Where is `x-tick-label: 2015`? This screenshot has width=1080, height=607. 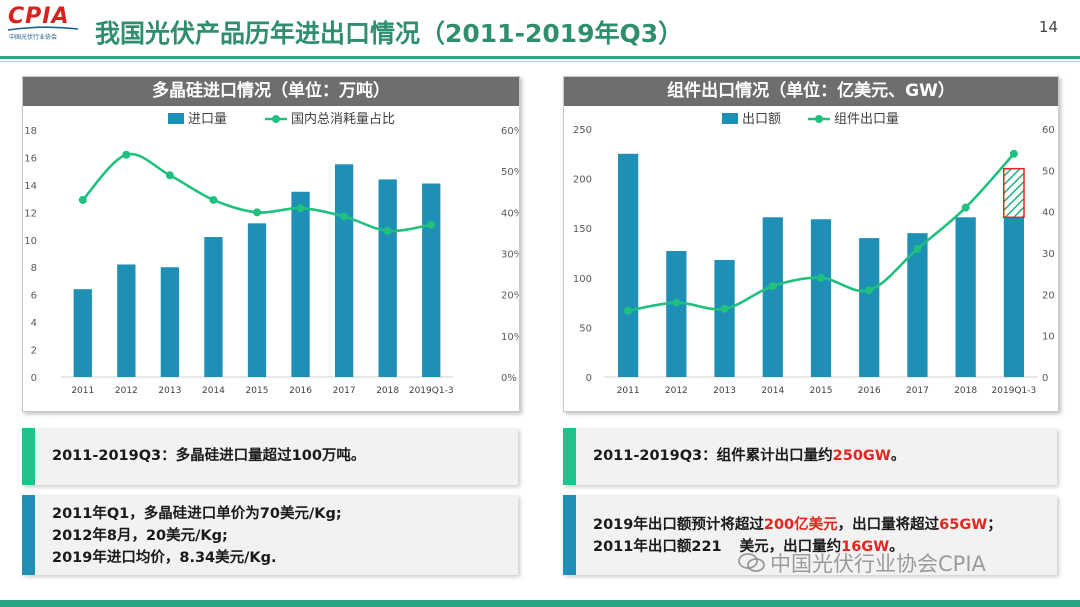
x-tick-label: 2015 is located at coordinates (257, 391).